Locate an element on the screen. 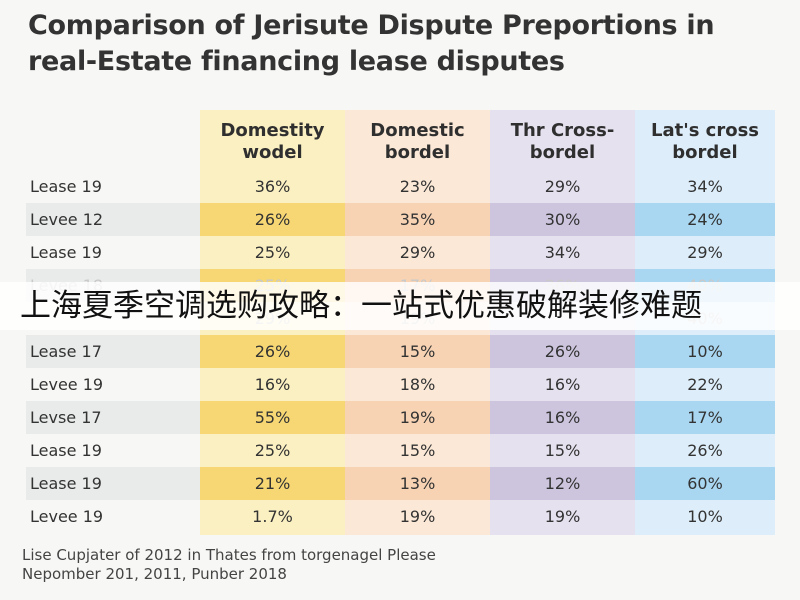 This screenshot has height=600, width=800. table-cell: 35% is located at coordinates (417, 219).